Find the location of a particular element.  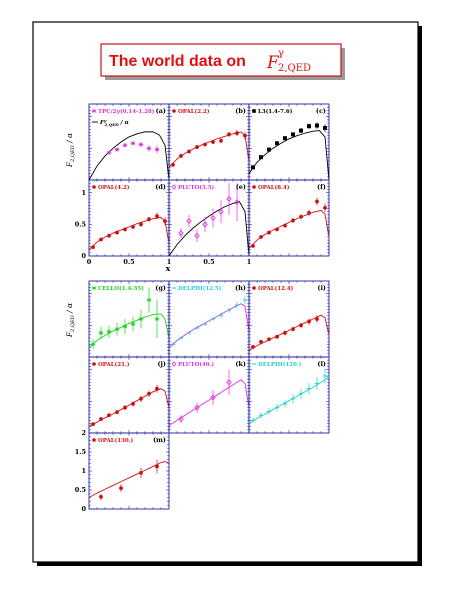

panel-l: DELPHI(120.) (l) is located at coordinates (289, 395).